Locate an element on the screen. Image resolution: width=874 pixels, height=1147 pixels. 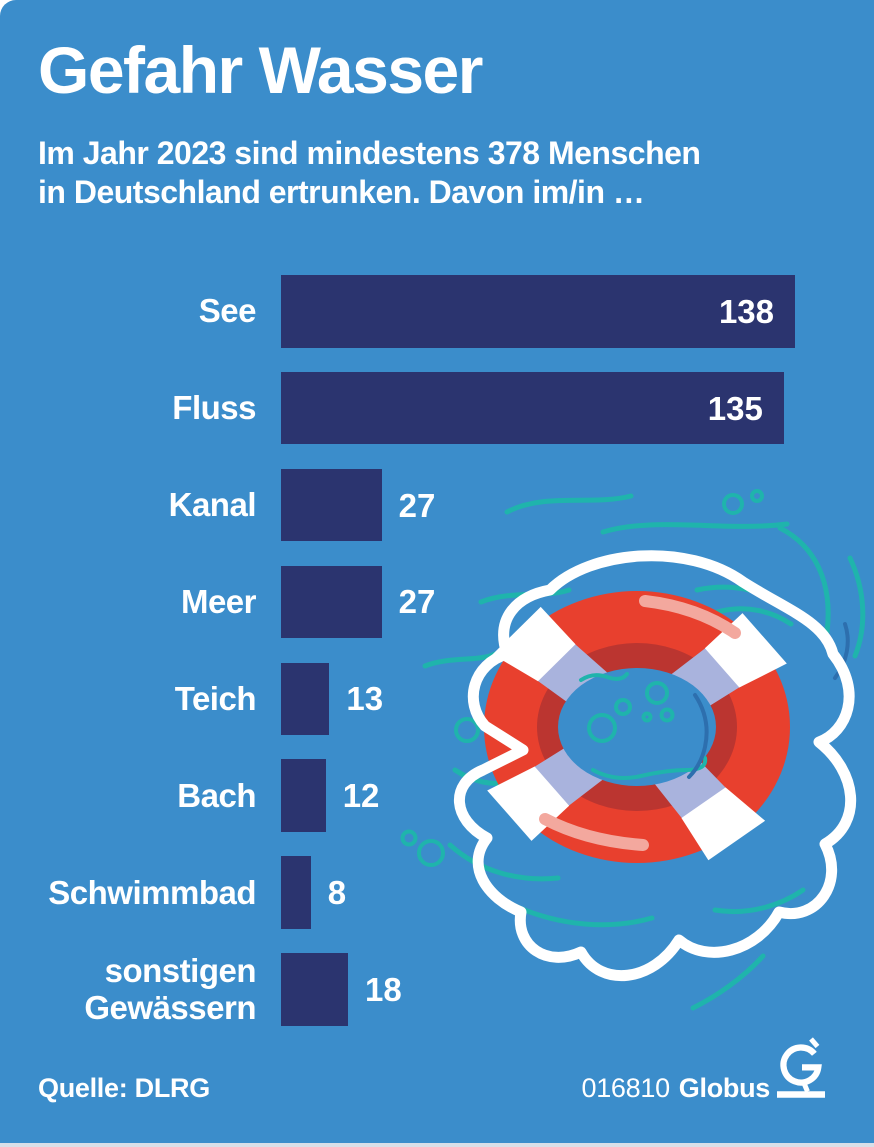
bar-label: Kanal is located at coordinates (212, 505).